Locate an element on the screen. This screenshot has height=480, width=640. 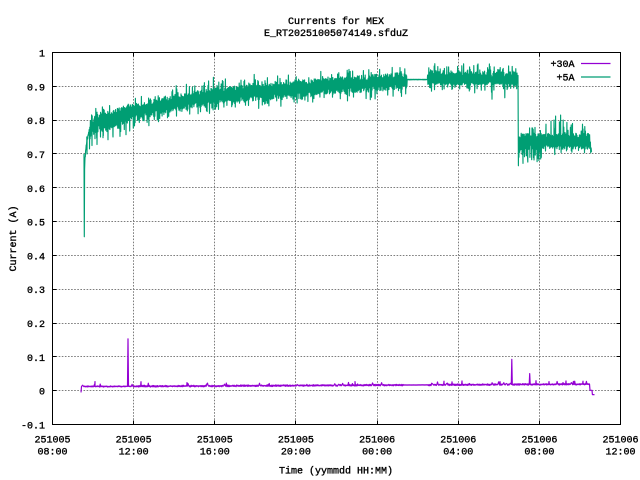
svg-text: Currents for MEX is located at coordinates (336, 22).